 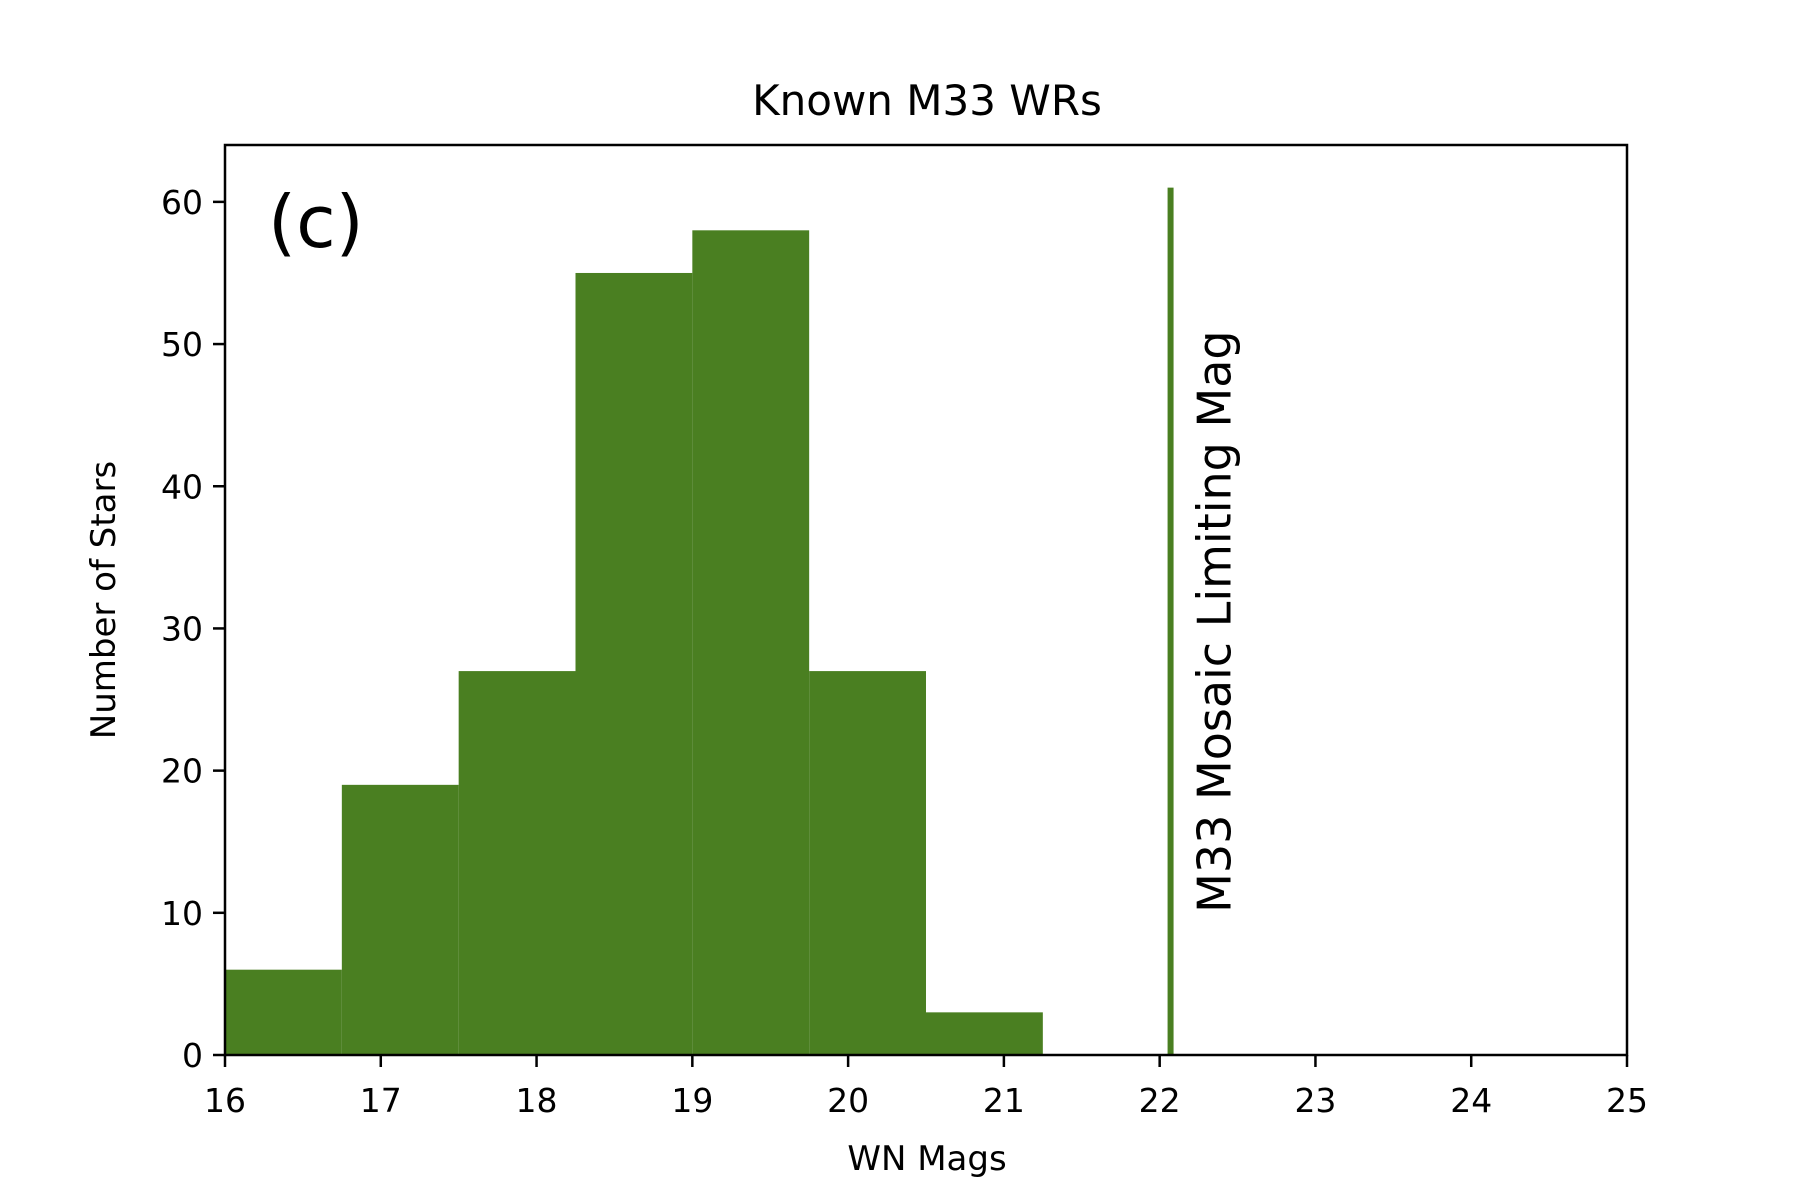 What do you see at coordinates (1627, 1100) in the screenshot?
I see `x-tick-label: 25` at bounding box center [1627, 1100].